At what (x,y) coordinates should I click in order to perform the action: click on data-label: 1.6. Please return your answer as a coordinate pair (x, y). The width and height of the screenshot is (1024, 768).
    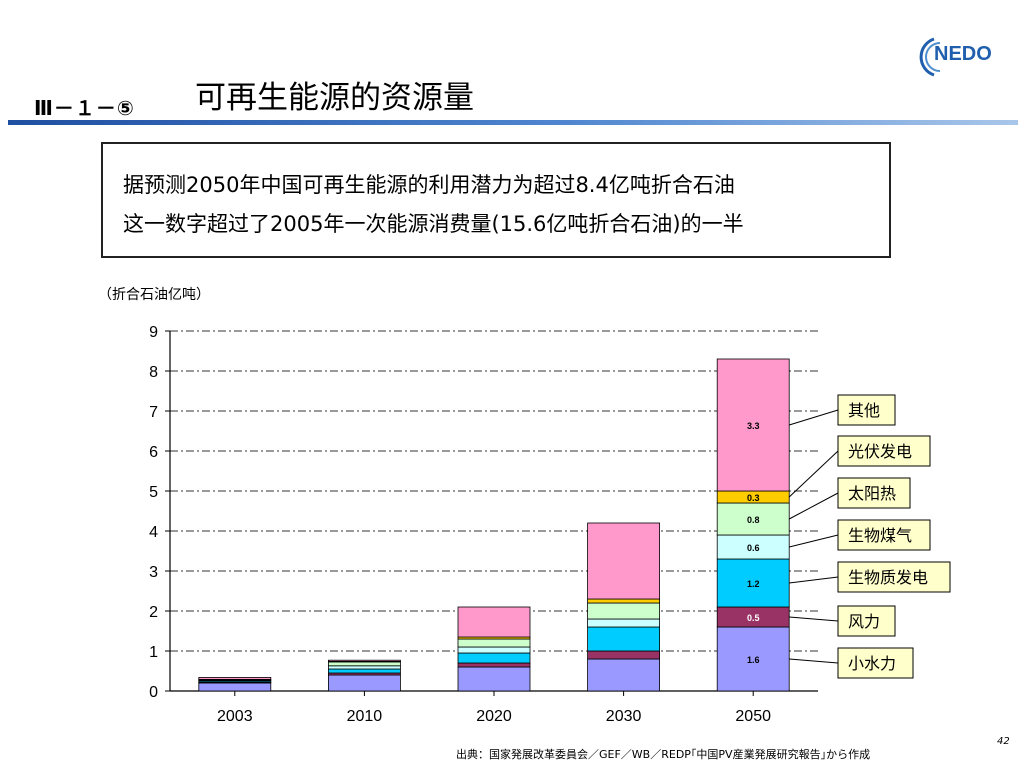
    Looking at the image, I should click on (753, 660).